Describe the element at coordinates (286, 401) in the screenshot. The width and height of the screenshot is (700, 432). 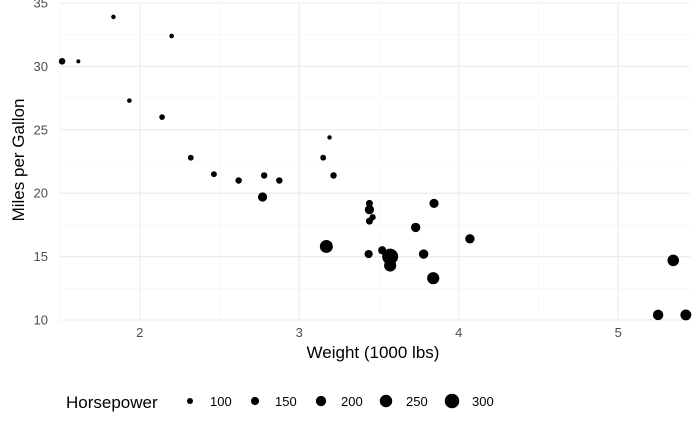
I see `legend-label: 150` at that location.